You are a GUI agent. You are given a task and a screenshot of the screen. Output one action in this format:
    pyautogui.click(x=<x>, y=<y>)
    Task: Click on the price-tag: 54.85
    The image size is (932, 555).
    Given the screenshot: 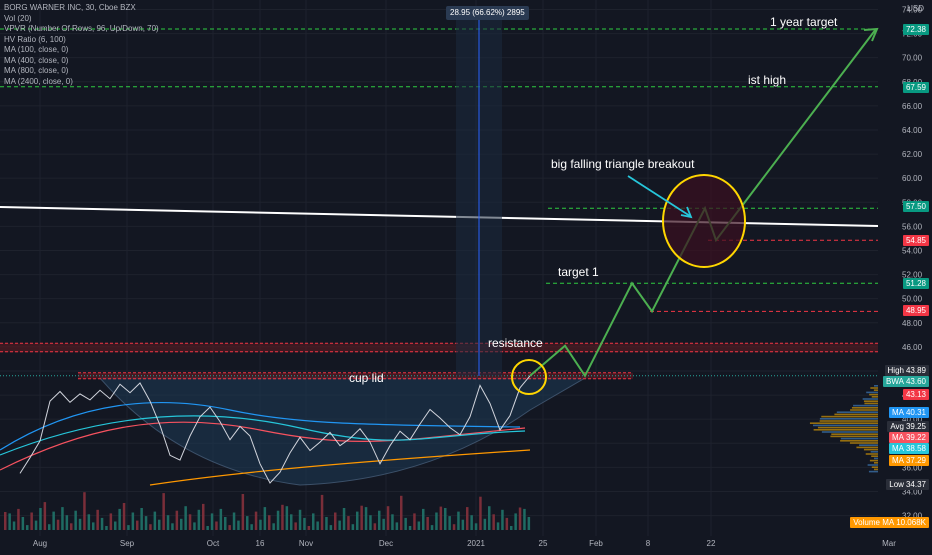 What is the action you would take?
    pyautogui.click(x=915, y=240)
    